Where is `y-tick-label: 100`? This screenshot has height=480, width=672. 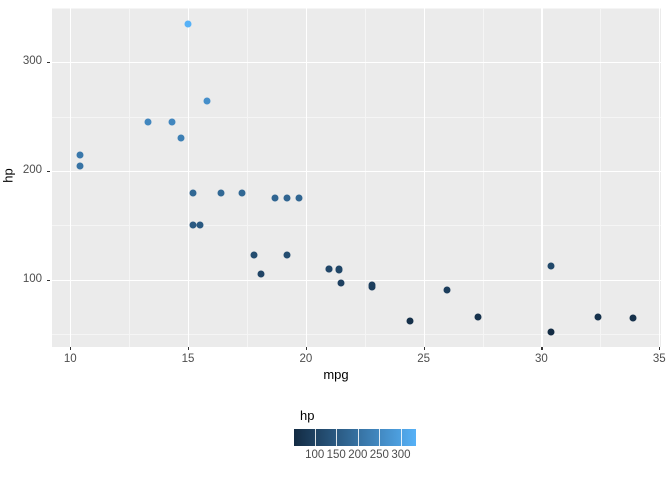
y-tick-label: 100 is located at coordinates (32, 278).